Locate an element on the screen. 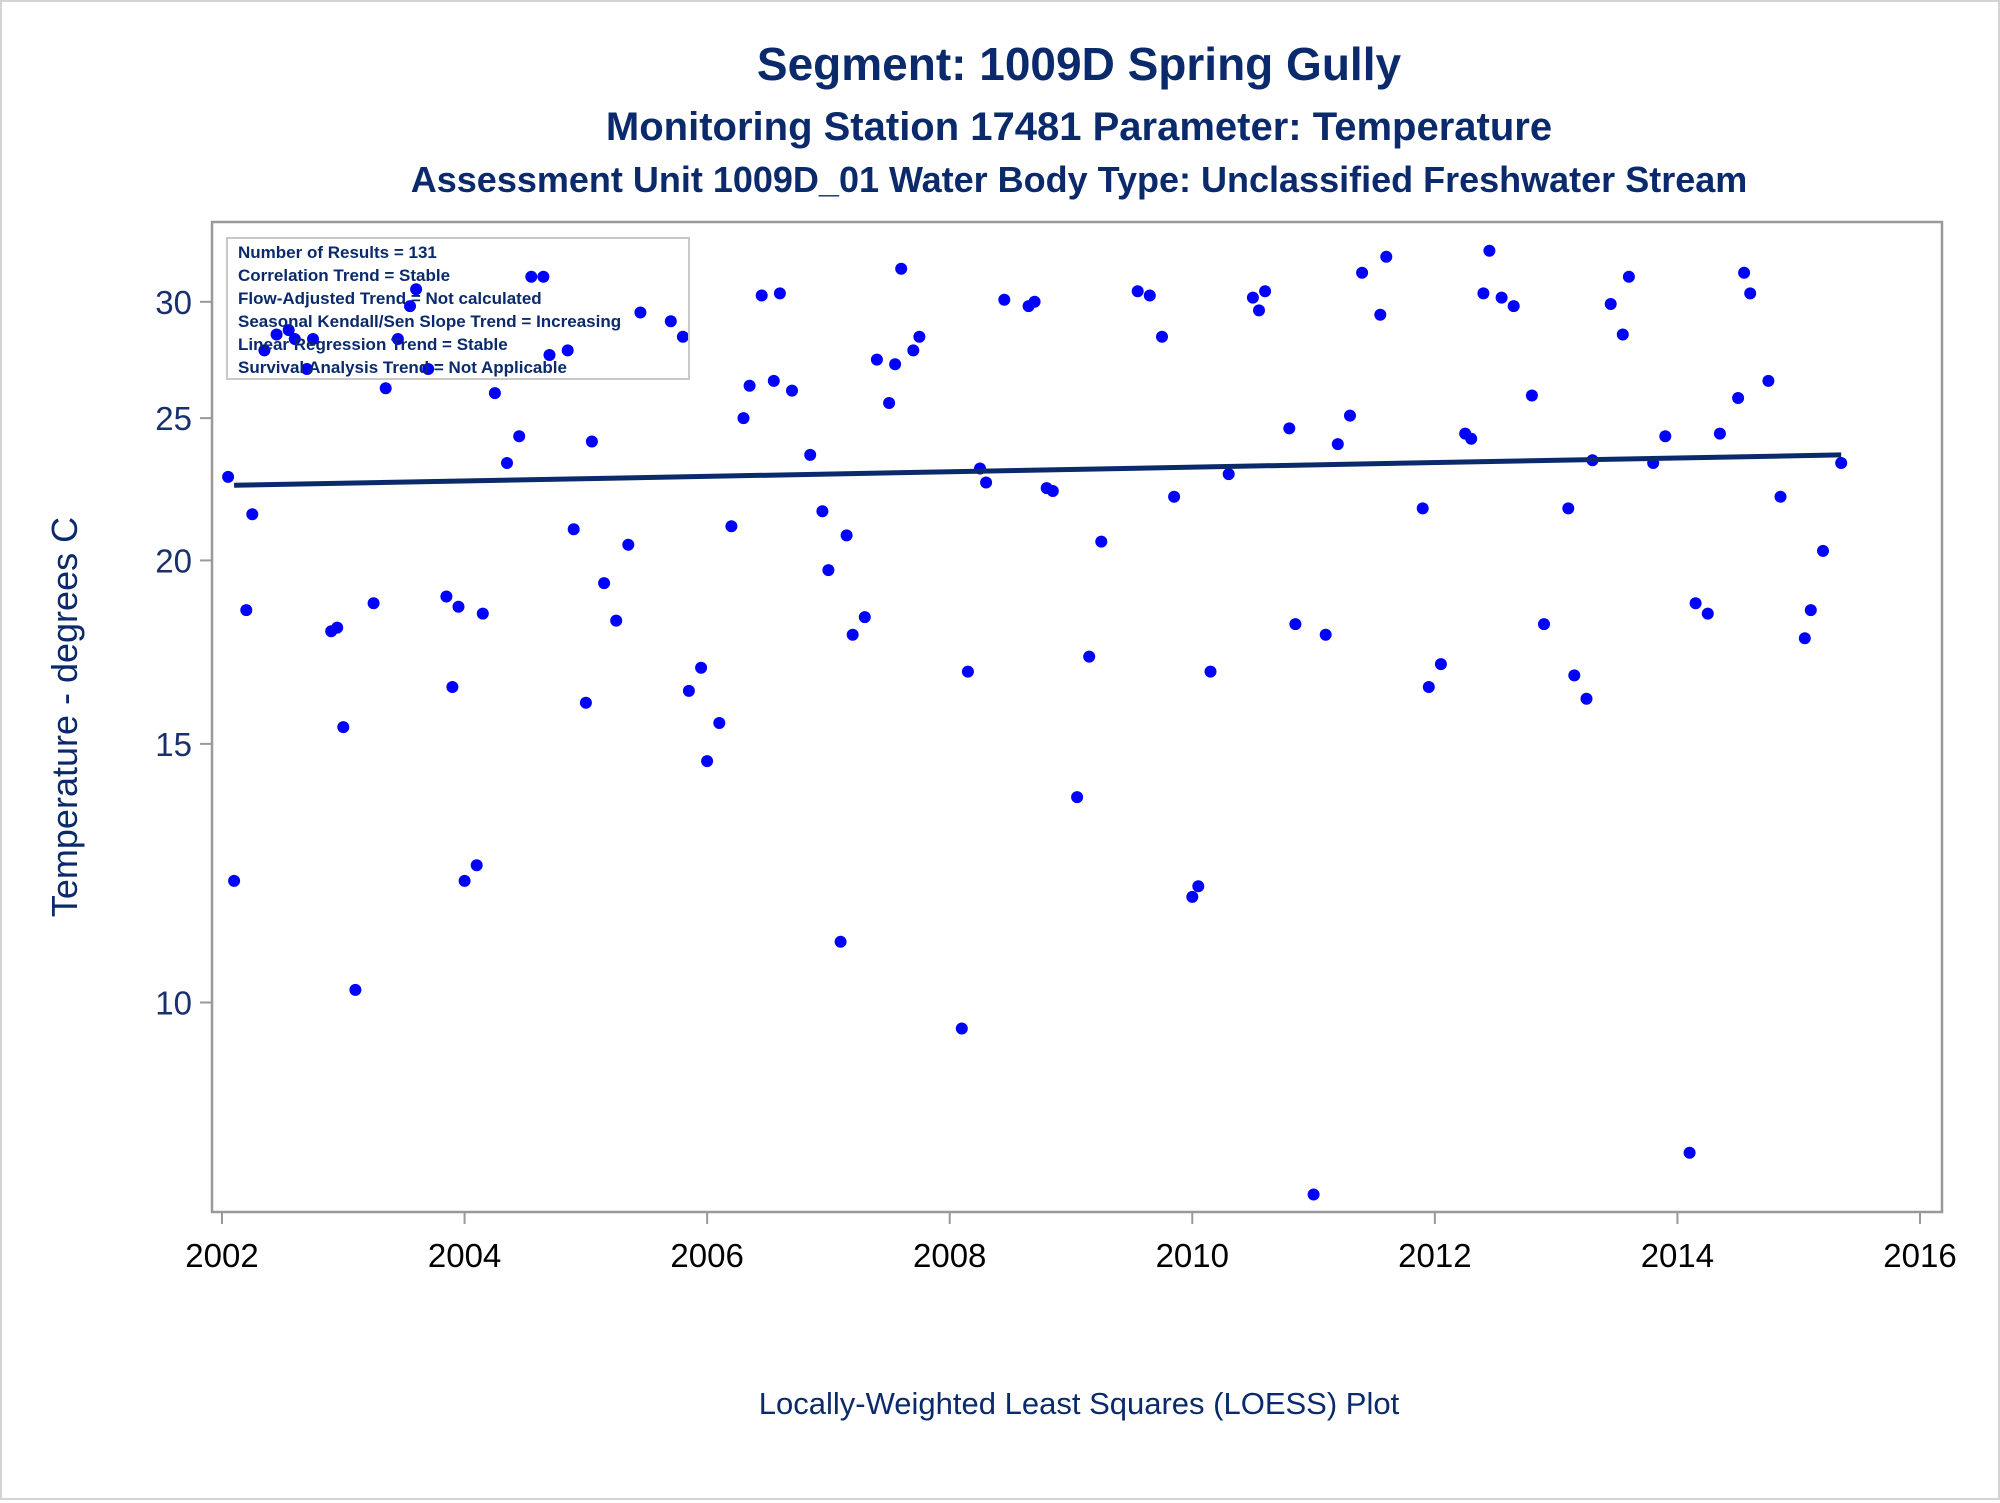 This screenshot has width=2000, height=1503. x-tick-label: 2014 is located at coordinates (1677, 1255).